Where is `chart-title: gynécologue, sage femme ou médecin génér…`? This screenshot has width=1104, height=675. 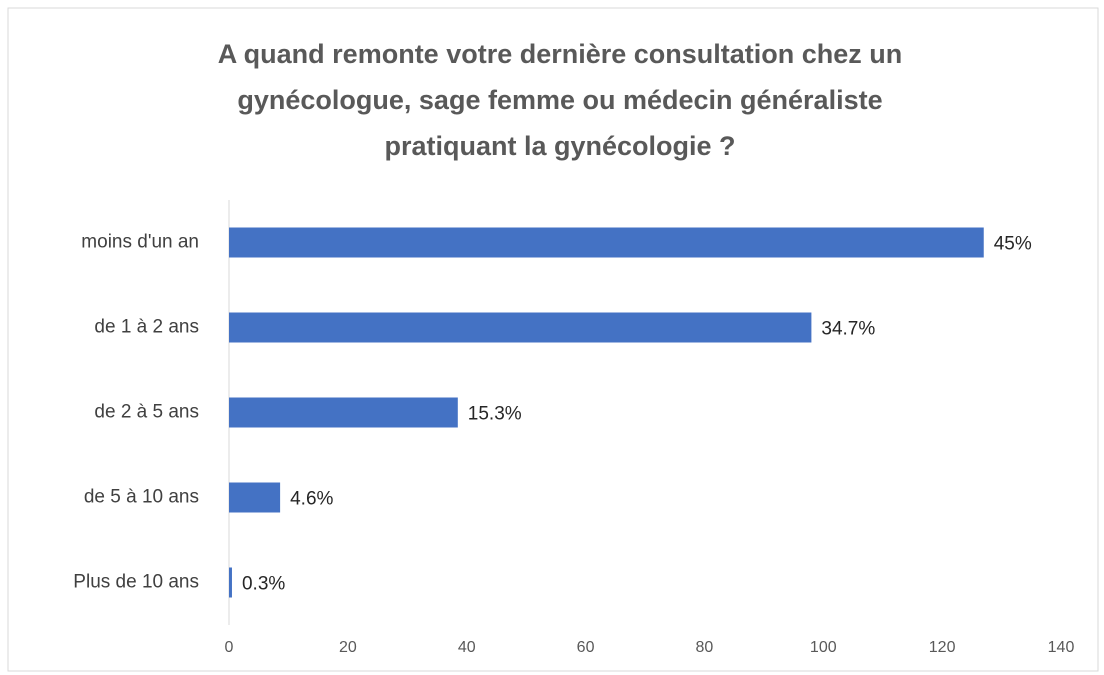 chart-title: gynécologue, sage femme ou médecin génér… is located at coordinates (559, 100).